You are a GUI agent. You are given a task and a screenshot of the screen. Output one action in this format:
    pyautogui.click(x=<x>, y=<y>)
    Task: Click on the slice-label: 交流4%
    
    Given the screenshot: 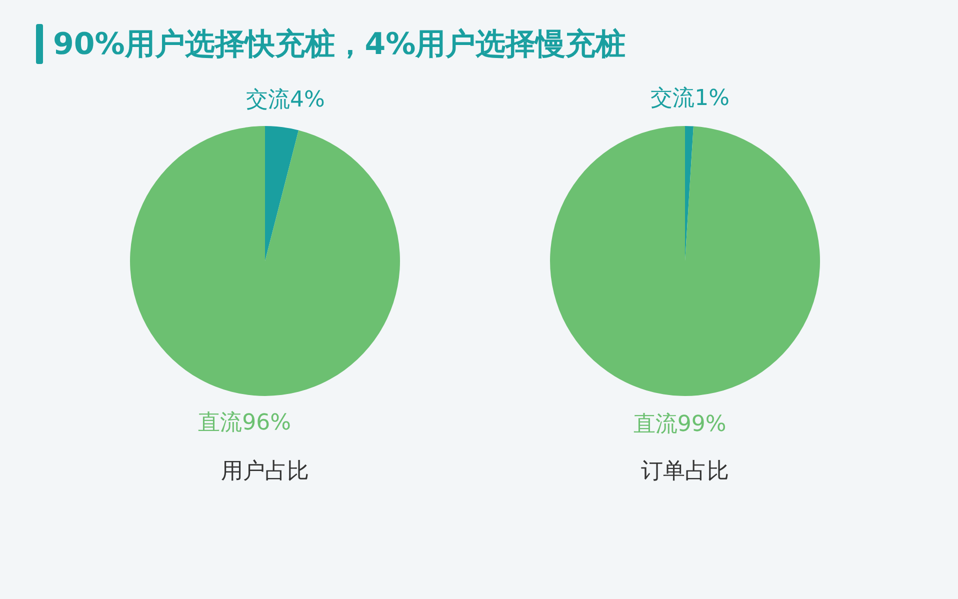 What is the action you would take?
    pyautogui.click(x=285, y=99)
    